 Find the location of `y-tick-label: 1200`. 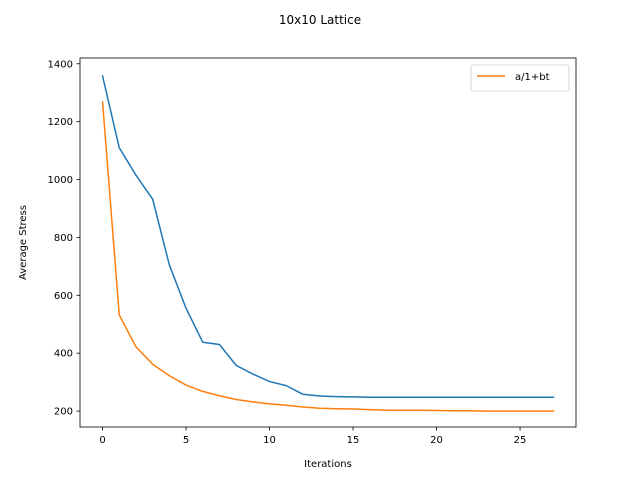

y-tick-label: 1200 is located at coordinates (60, 122).